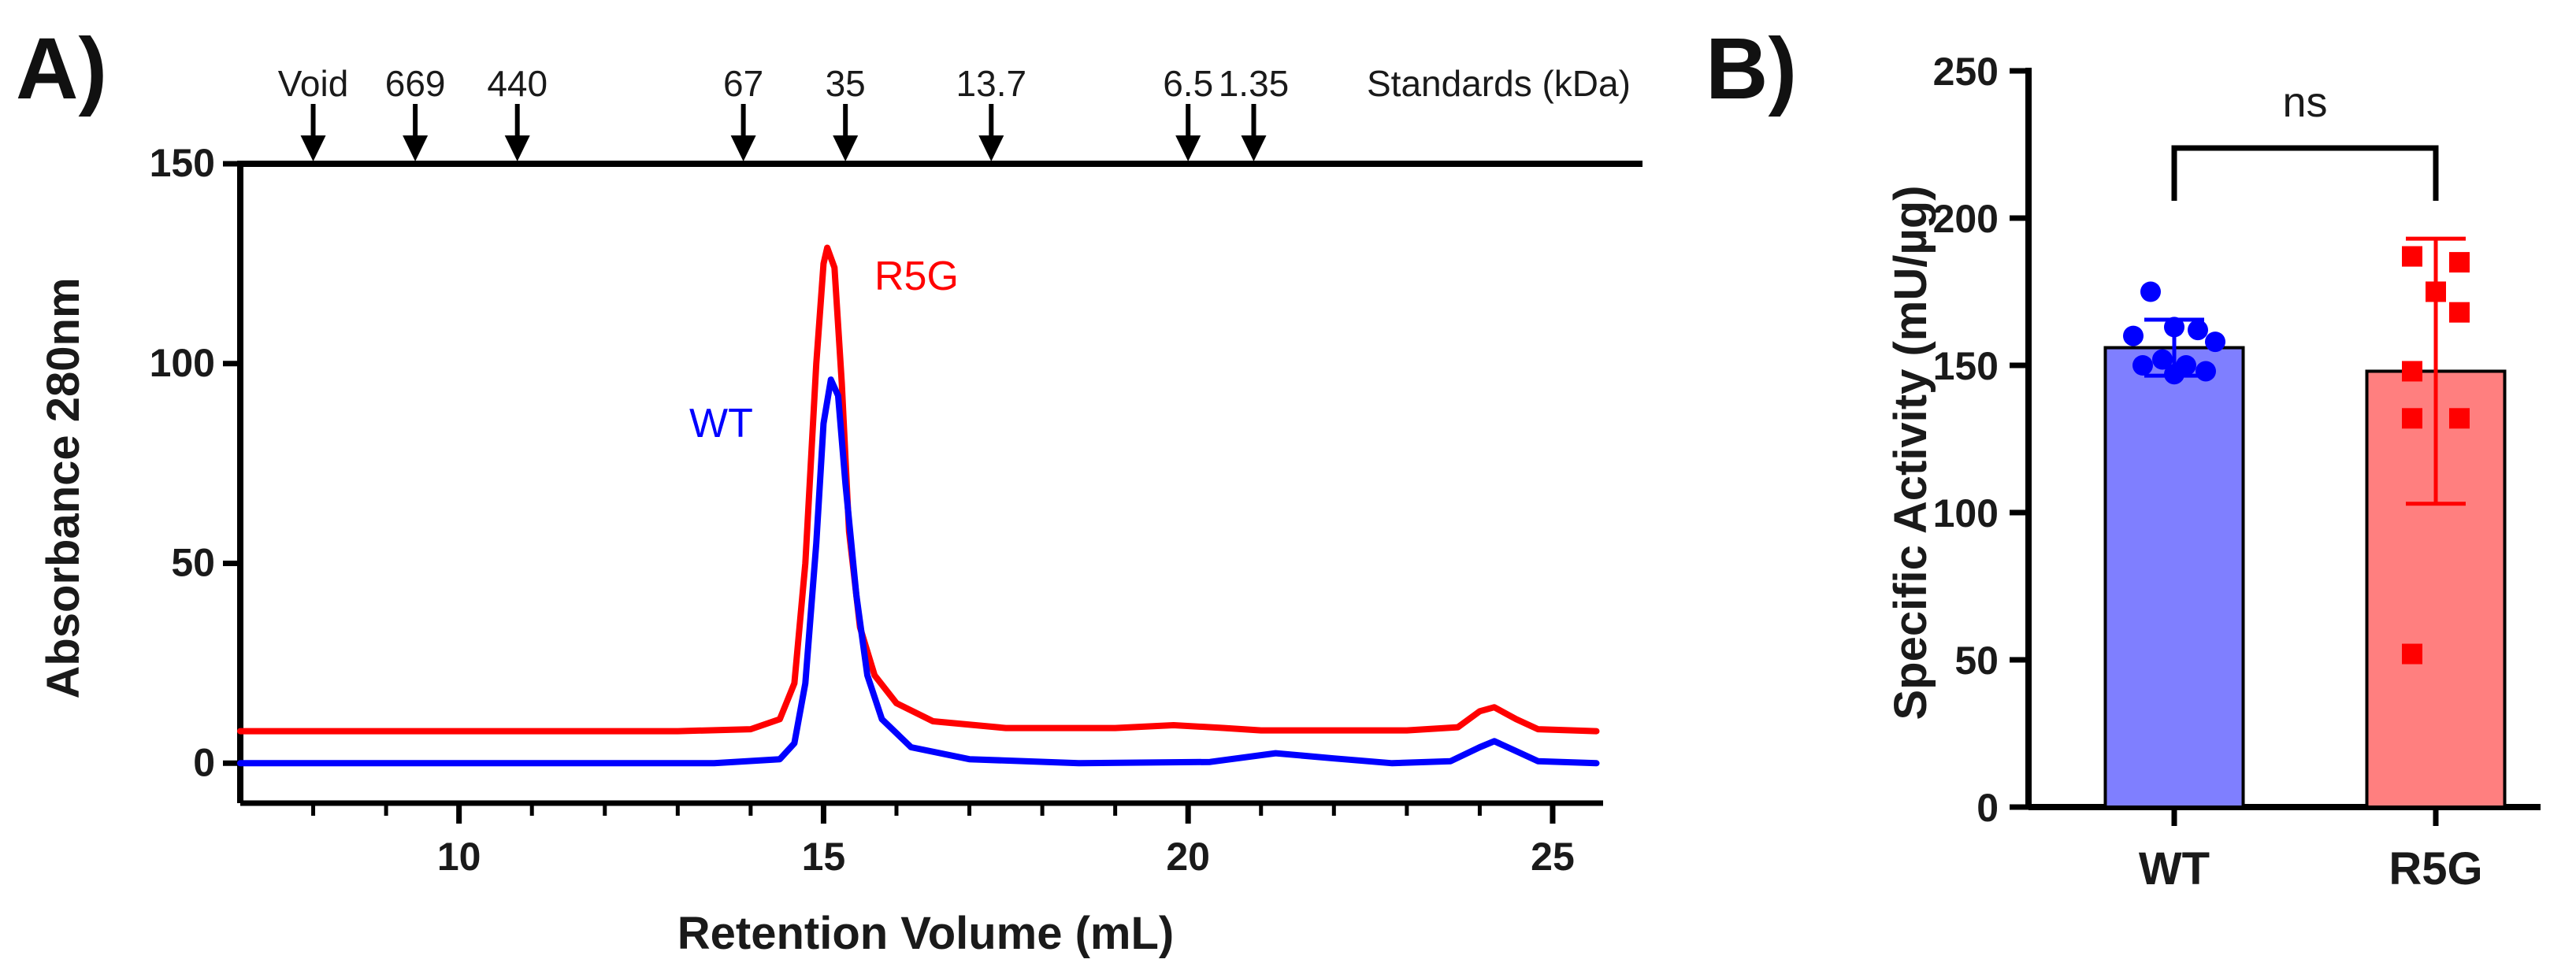 This screenshot has height=974, width=2576. What do you see at coordinates (1910, 452) in the screenshot?
I see `b-y-axis-title: Specific Activity (mU/µg)` at bounding box center [1910, 452].